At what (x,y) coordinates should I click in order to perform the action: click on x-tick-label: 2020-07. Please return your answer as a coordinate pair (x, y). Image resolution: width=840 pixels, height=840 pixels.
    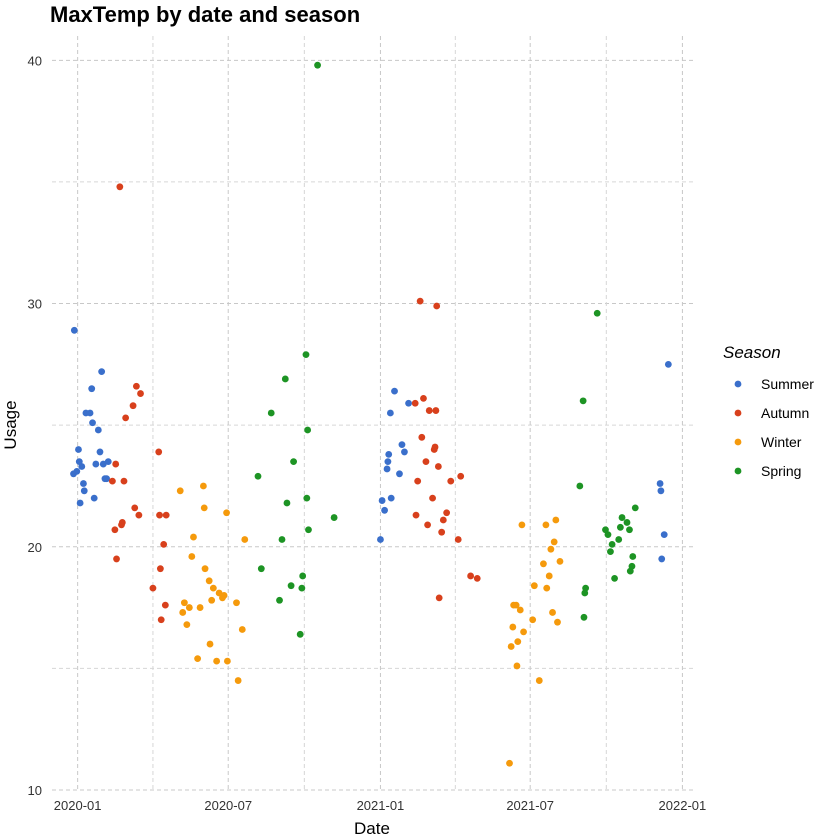
    Looking at the image, I should click on (228, 805).